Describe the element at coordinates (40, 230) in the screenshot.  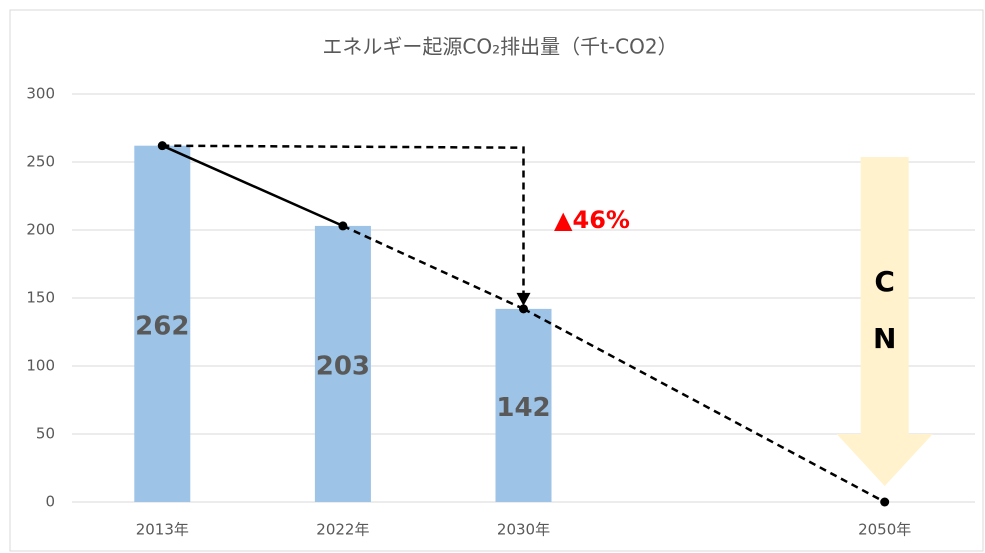
I see `y-tick-label: 200` at that location.